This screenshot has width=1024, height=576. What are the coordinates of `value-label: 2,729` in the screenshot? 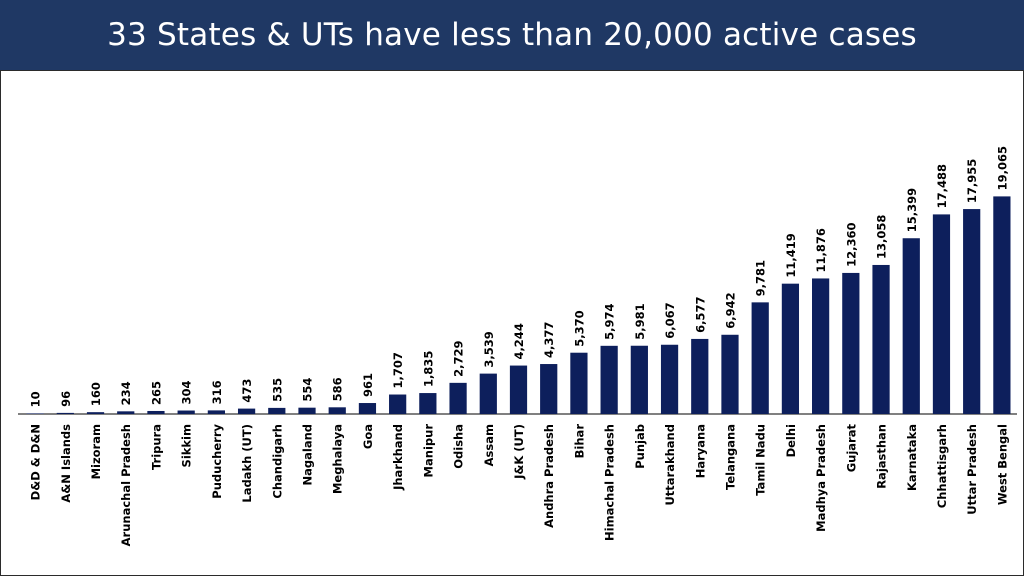 It's located at (459, 358).